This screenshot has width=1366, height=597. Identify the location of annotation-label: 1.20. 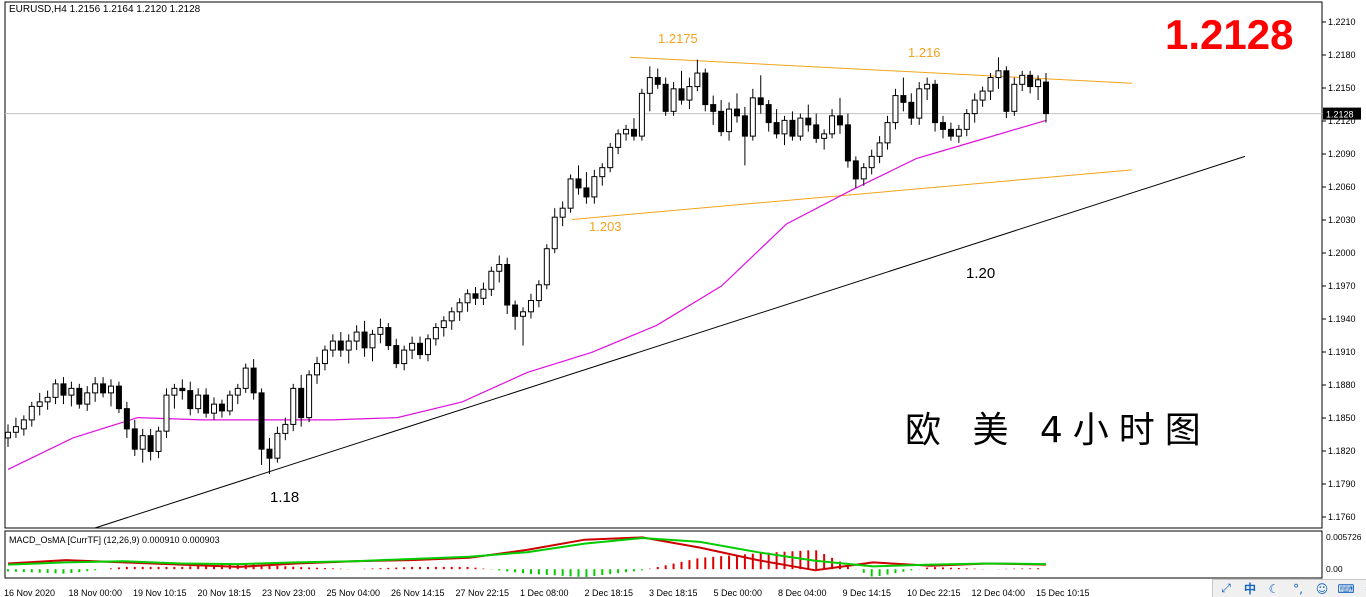
(980, 273).